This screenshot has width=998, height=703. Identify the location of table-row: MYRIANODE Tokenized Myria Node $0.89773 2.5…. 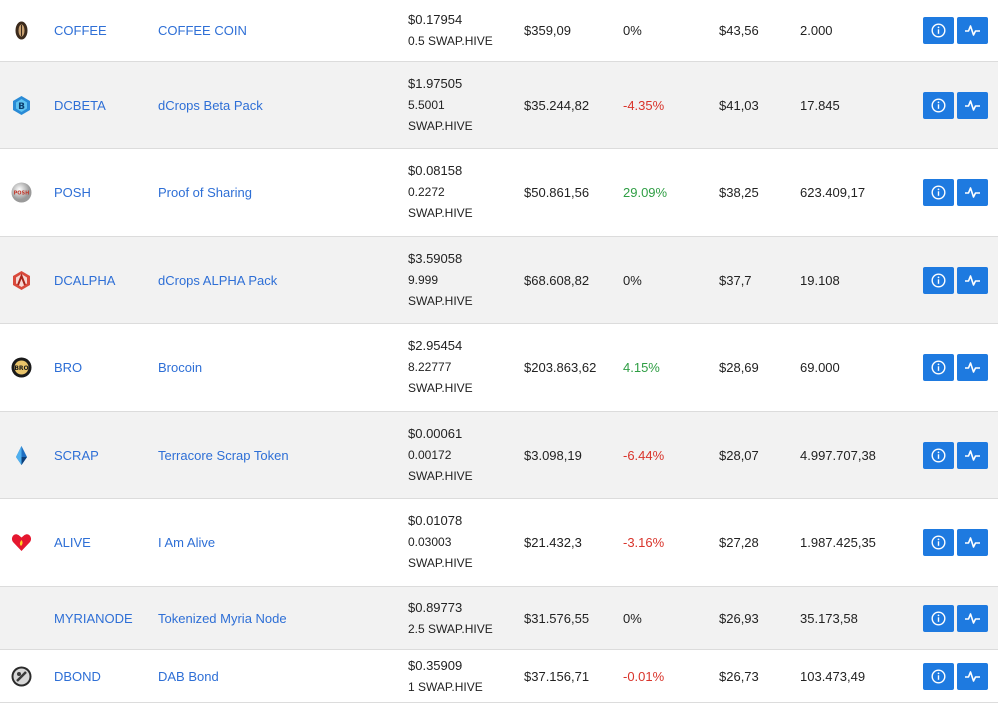
(499, 618).